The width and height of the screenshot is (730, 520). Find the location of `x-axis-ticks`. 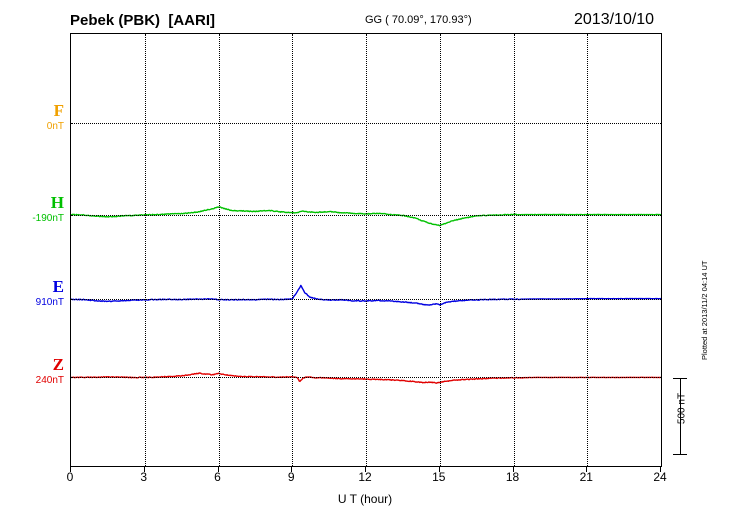

x-axis-ticks is located at coordinates (366, 470).